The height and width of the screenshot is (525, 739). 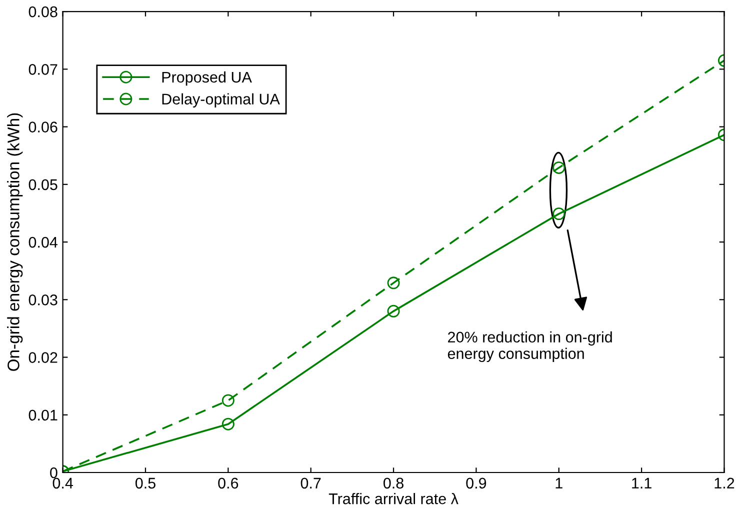 What do you see at coordinates (221, 100) in the screenshot?
I see `legend-label: Delay-optimal UA` at bounding box center [221, 100].